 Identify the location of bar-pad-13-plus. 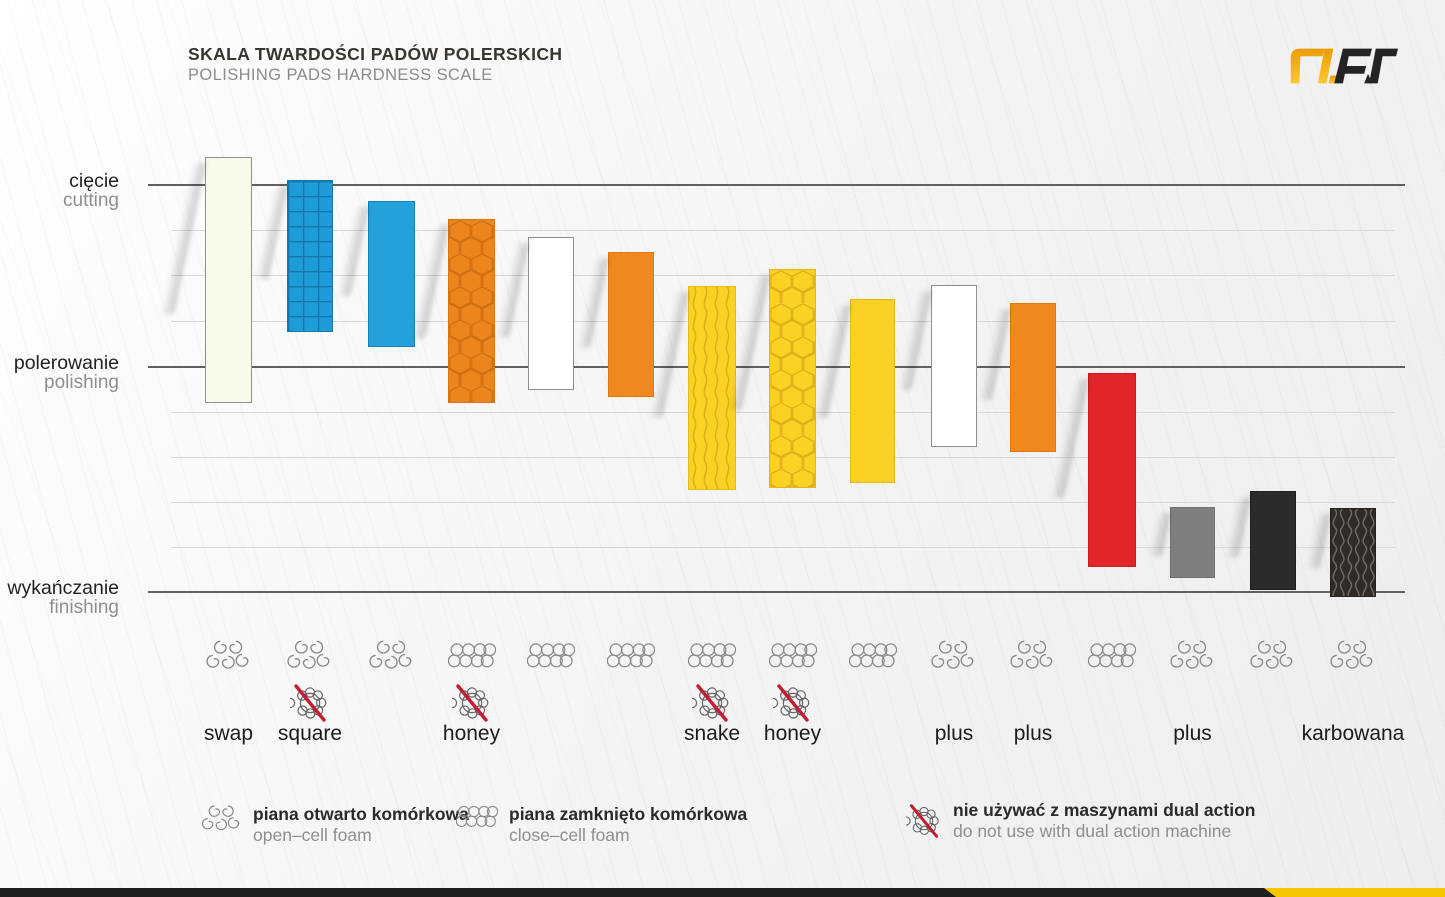
(1192, 542).